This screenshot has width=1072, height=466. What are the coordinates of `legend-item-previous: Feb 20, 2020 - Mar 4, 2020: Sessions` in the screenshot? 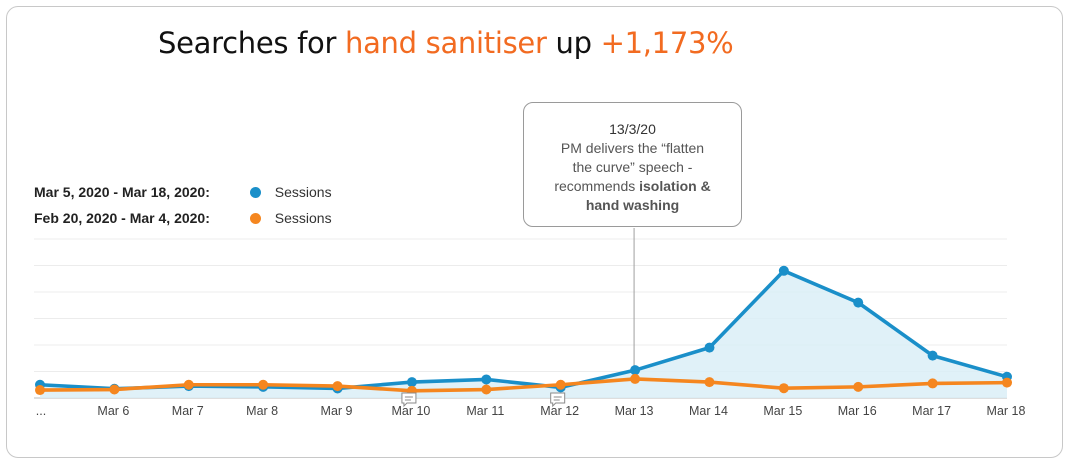 It's located at (183, 218).